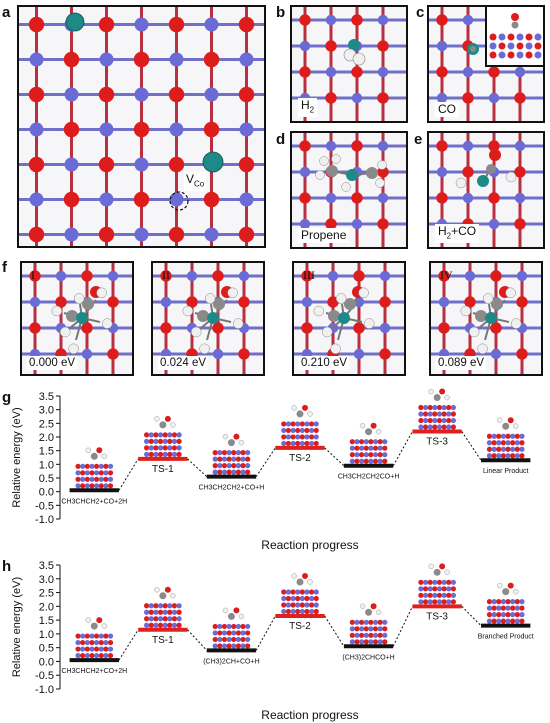  Describe the element at coordinates (46, 594) in the screenshot. I see `y-tick-label: 2.5` at that location.